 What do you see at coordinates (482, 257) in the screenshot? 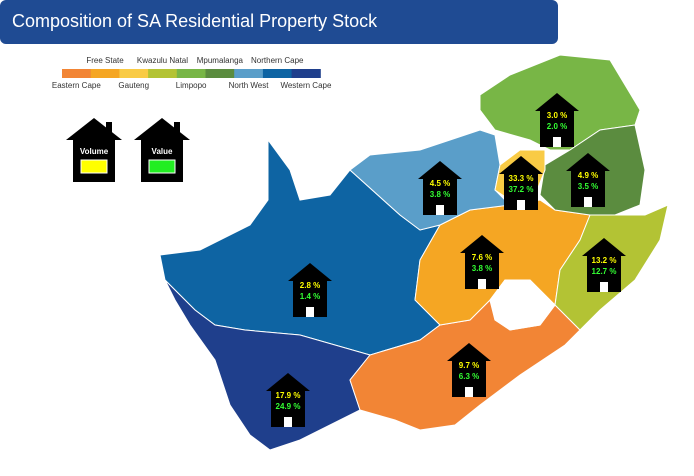
I see `volume-label: 7.6 %` at bounding box center [482, 257].